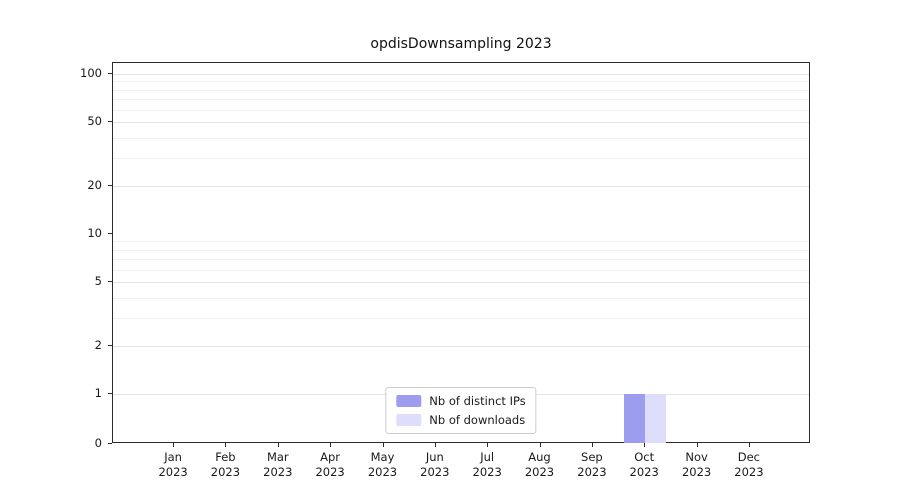  I want to click on x-tick-label: Feb 2023, so click(225, 464).